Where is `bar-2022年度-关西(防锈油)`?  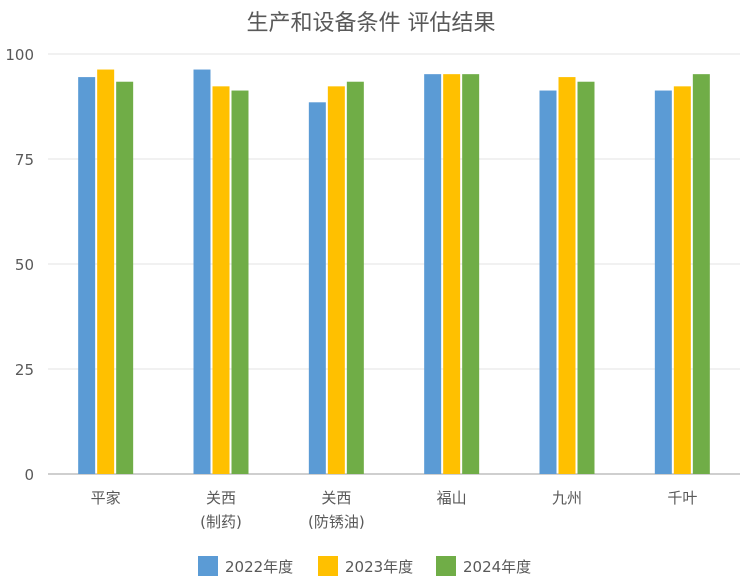 bar-2022年度-关西(防锈油) is located at coordinates (317, 288).